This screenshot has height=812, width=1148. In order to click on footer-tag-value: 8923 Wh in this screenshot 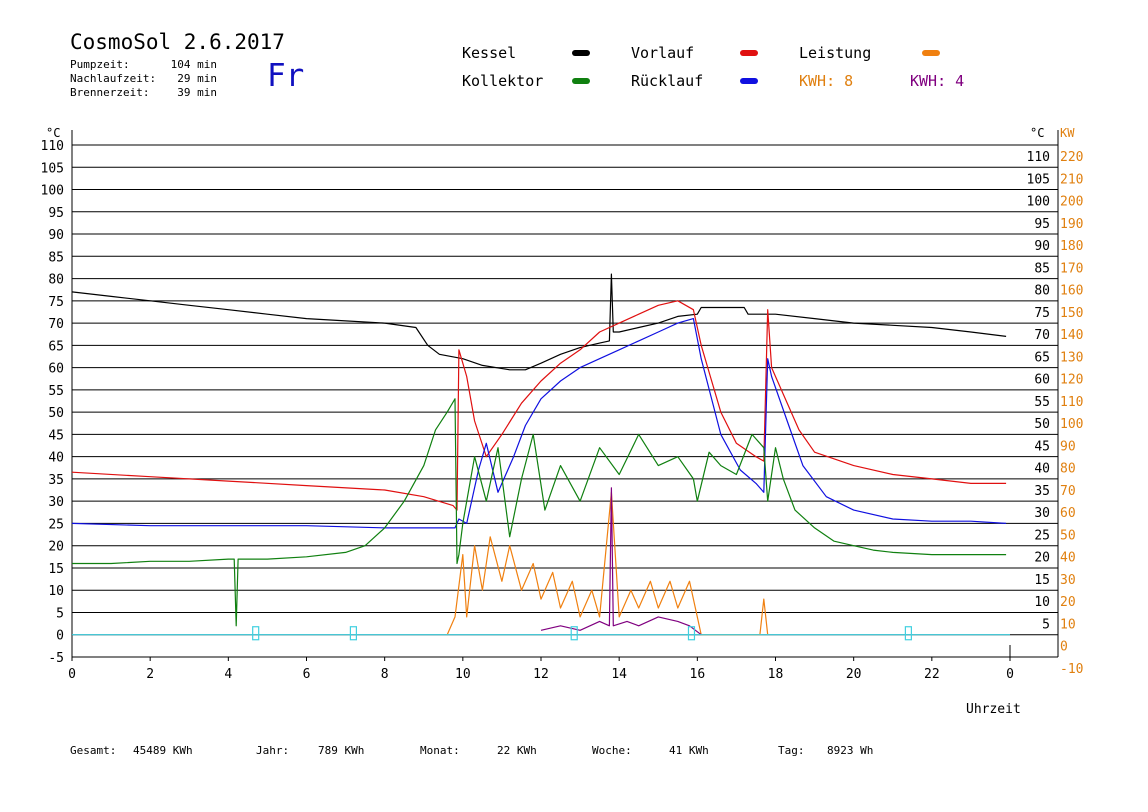, I will do `click(850, 750)`.